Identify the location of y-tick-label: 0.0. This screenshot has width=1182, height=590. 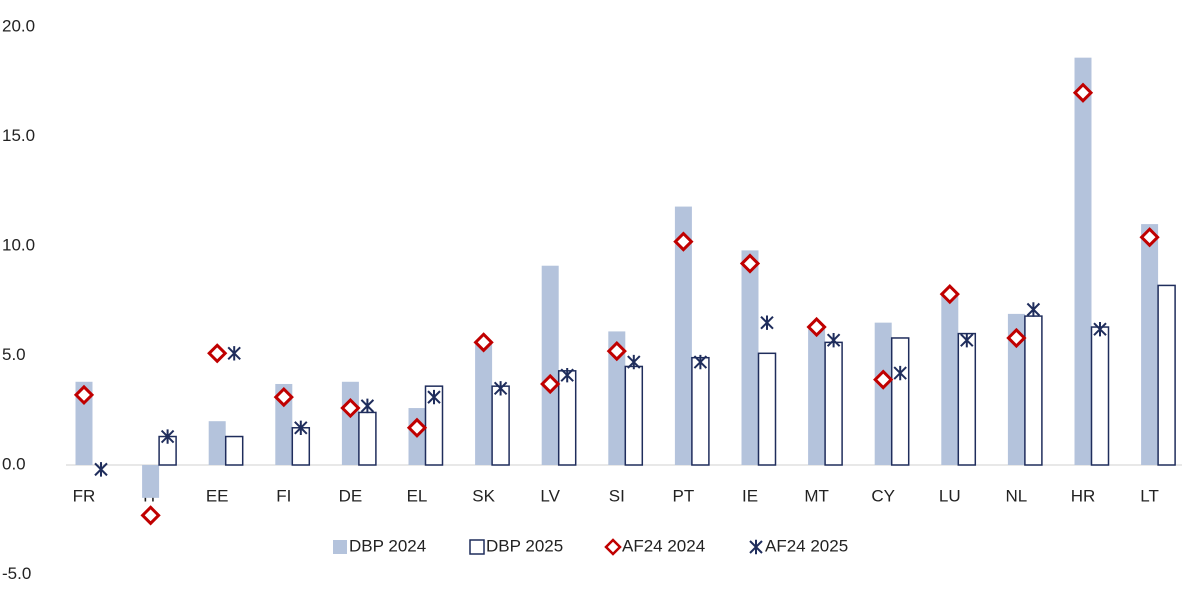
(14, 463).